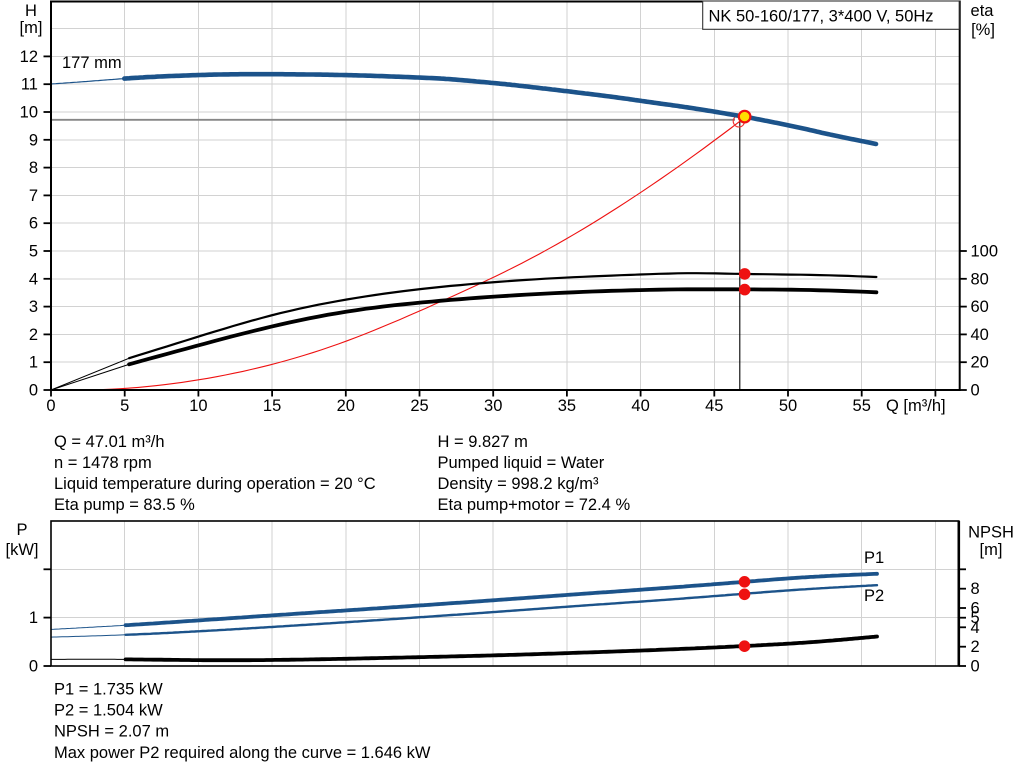  What do you see at coordinates (874, 558) in the screenshot?
I see `svg-text: P1` at bounding box center [874, 558].